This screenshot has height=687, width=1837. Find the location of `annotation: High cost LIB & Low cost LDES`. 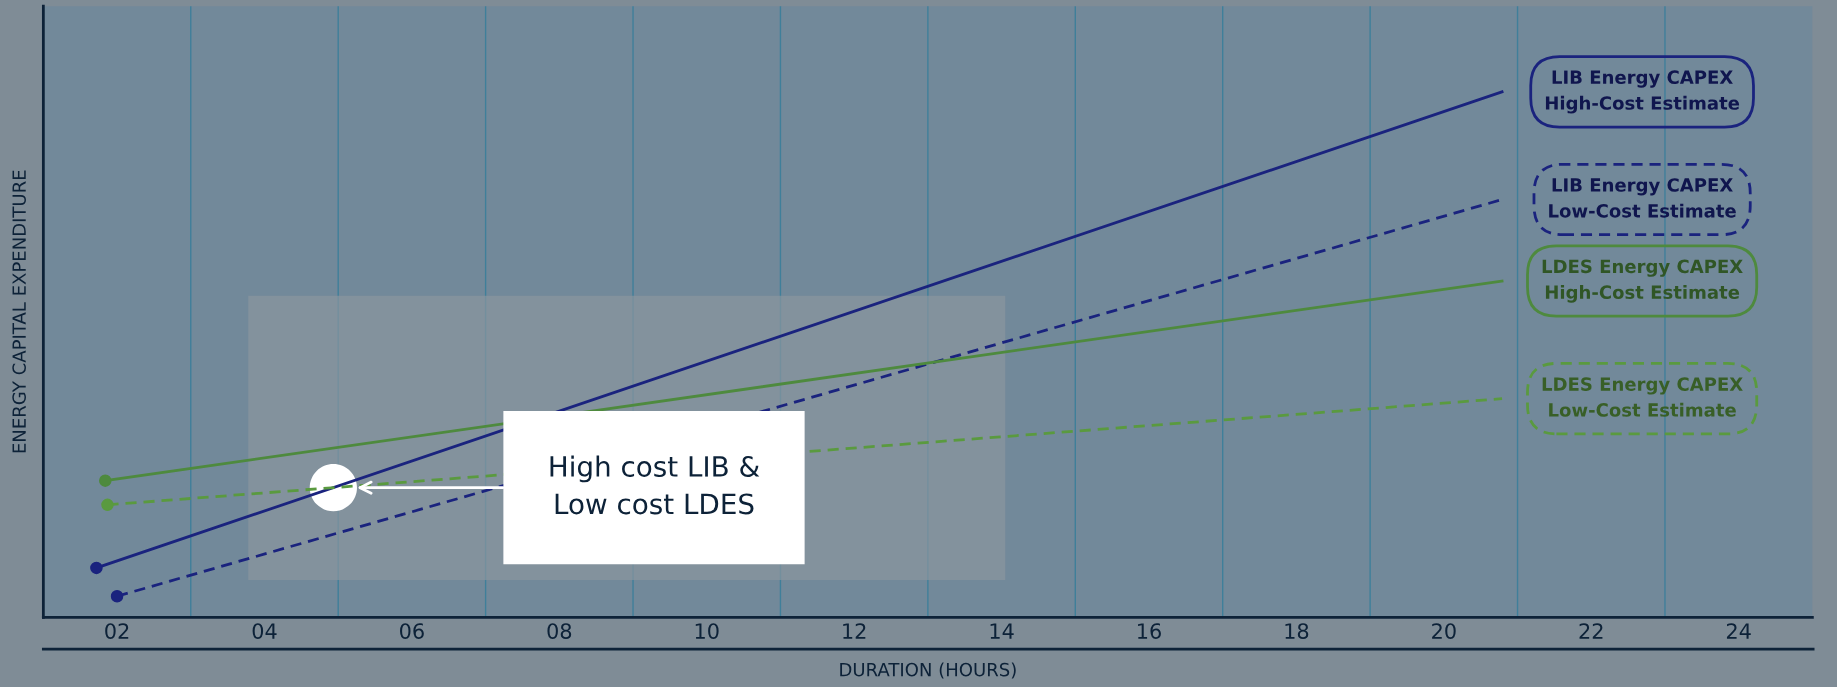

annotation: High cost LIB & Low cost LDES is located at coordinates (655, 485).